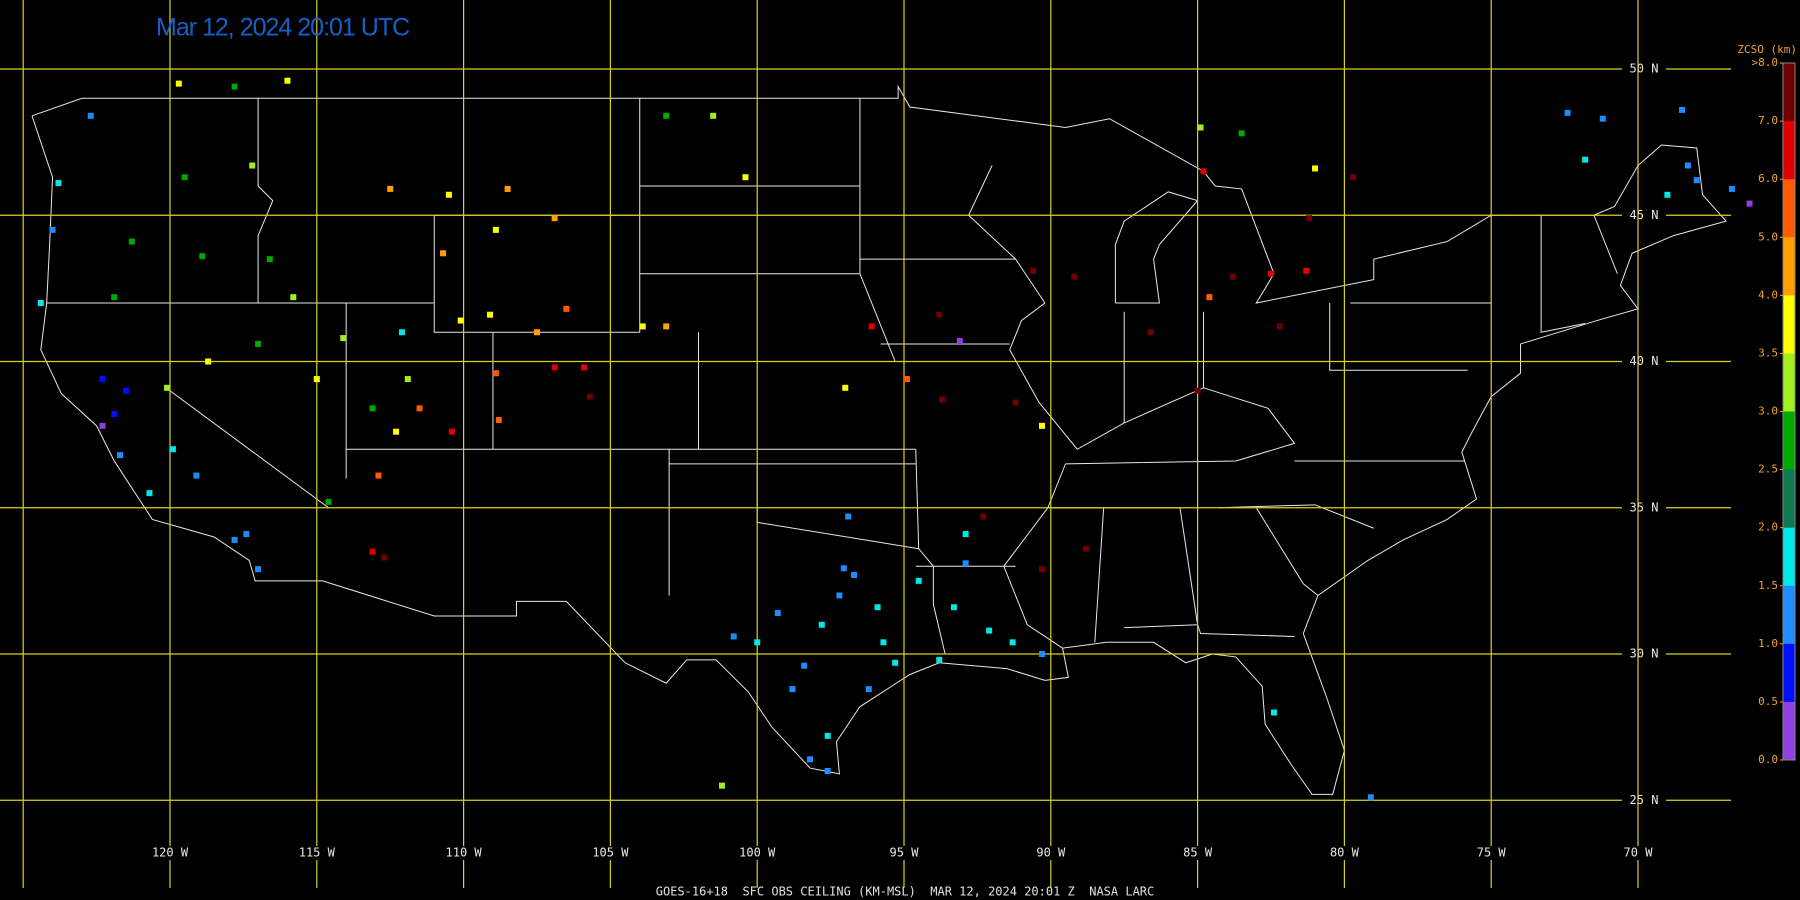 The width and height of the screenshot is (1800, 900). What do you see at coordinates (1768, 352) in the screenshot?
I see `colorbar-label: 3.5` at bounding box center [1768, 352].